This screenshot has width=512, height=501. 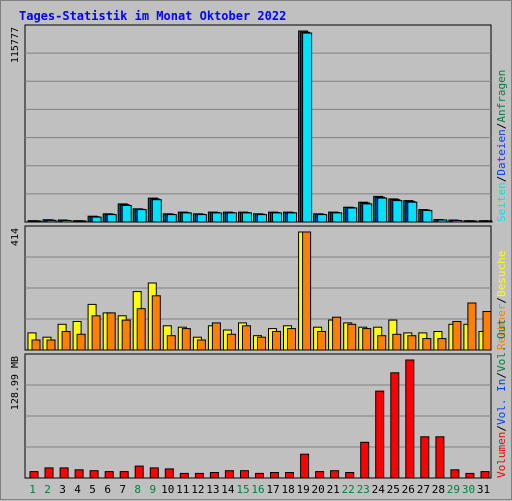 I want to click on legend-entry-anfragen: Anfragen, so click(x=501, y=96).